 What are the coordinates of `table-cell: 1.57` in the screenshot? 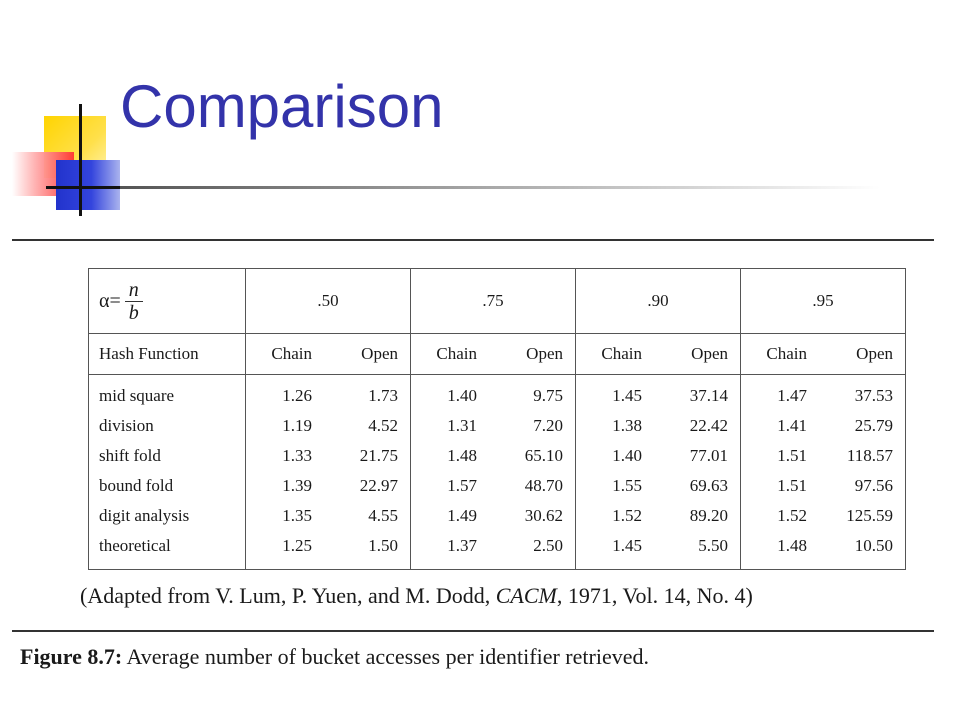 It's located at (443, 486).